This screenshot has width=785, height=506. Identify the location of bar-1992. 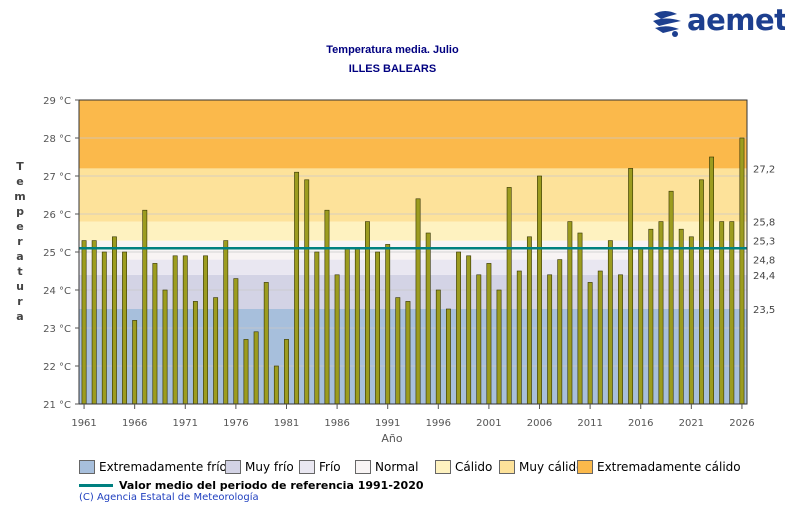
(398, 351).